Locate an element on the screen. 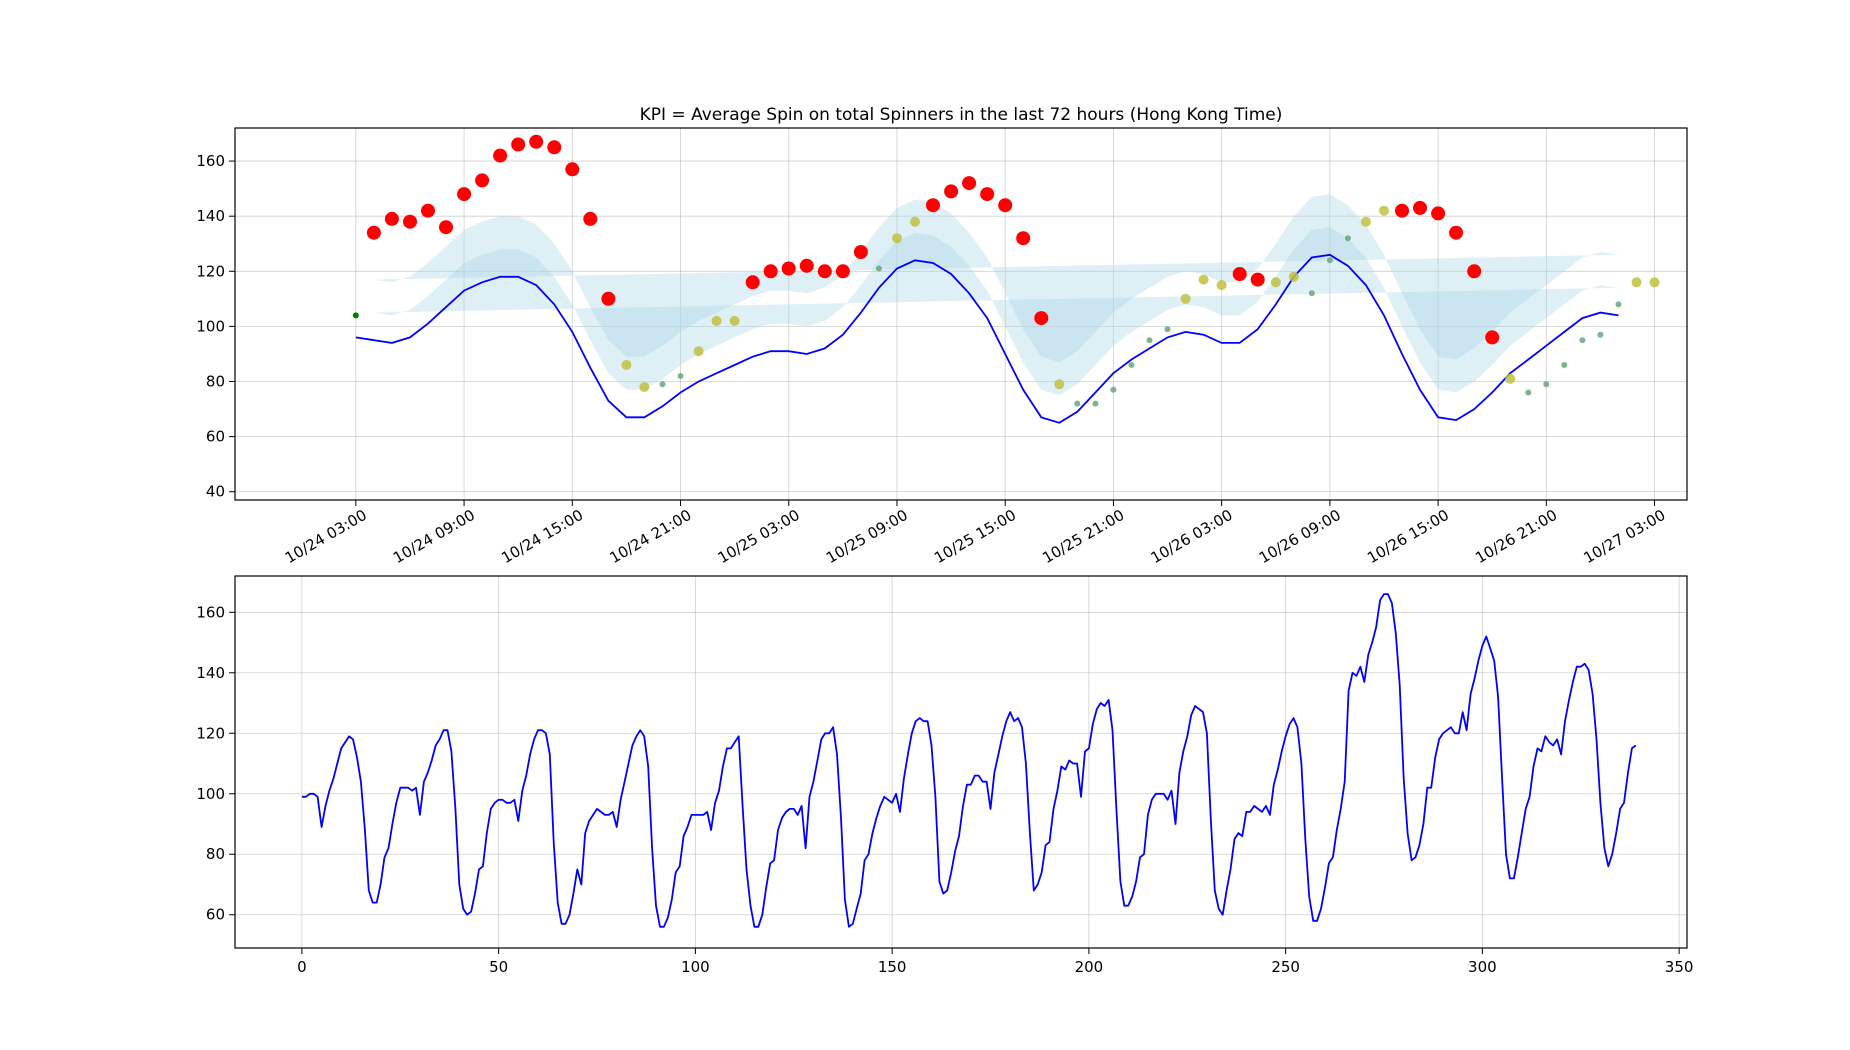  observed-point-first is located at coordinates (355, 315).